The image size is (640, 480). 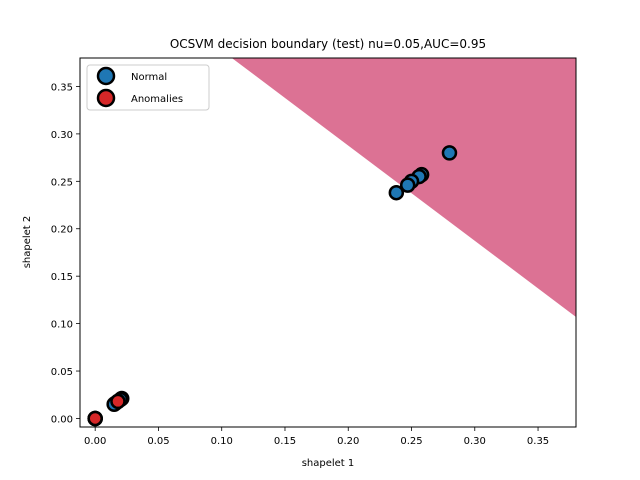 I want to click on y-tick-label: 0.10, so click(x=62, y=325).